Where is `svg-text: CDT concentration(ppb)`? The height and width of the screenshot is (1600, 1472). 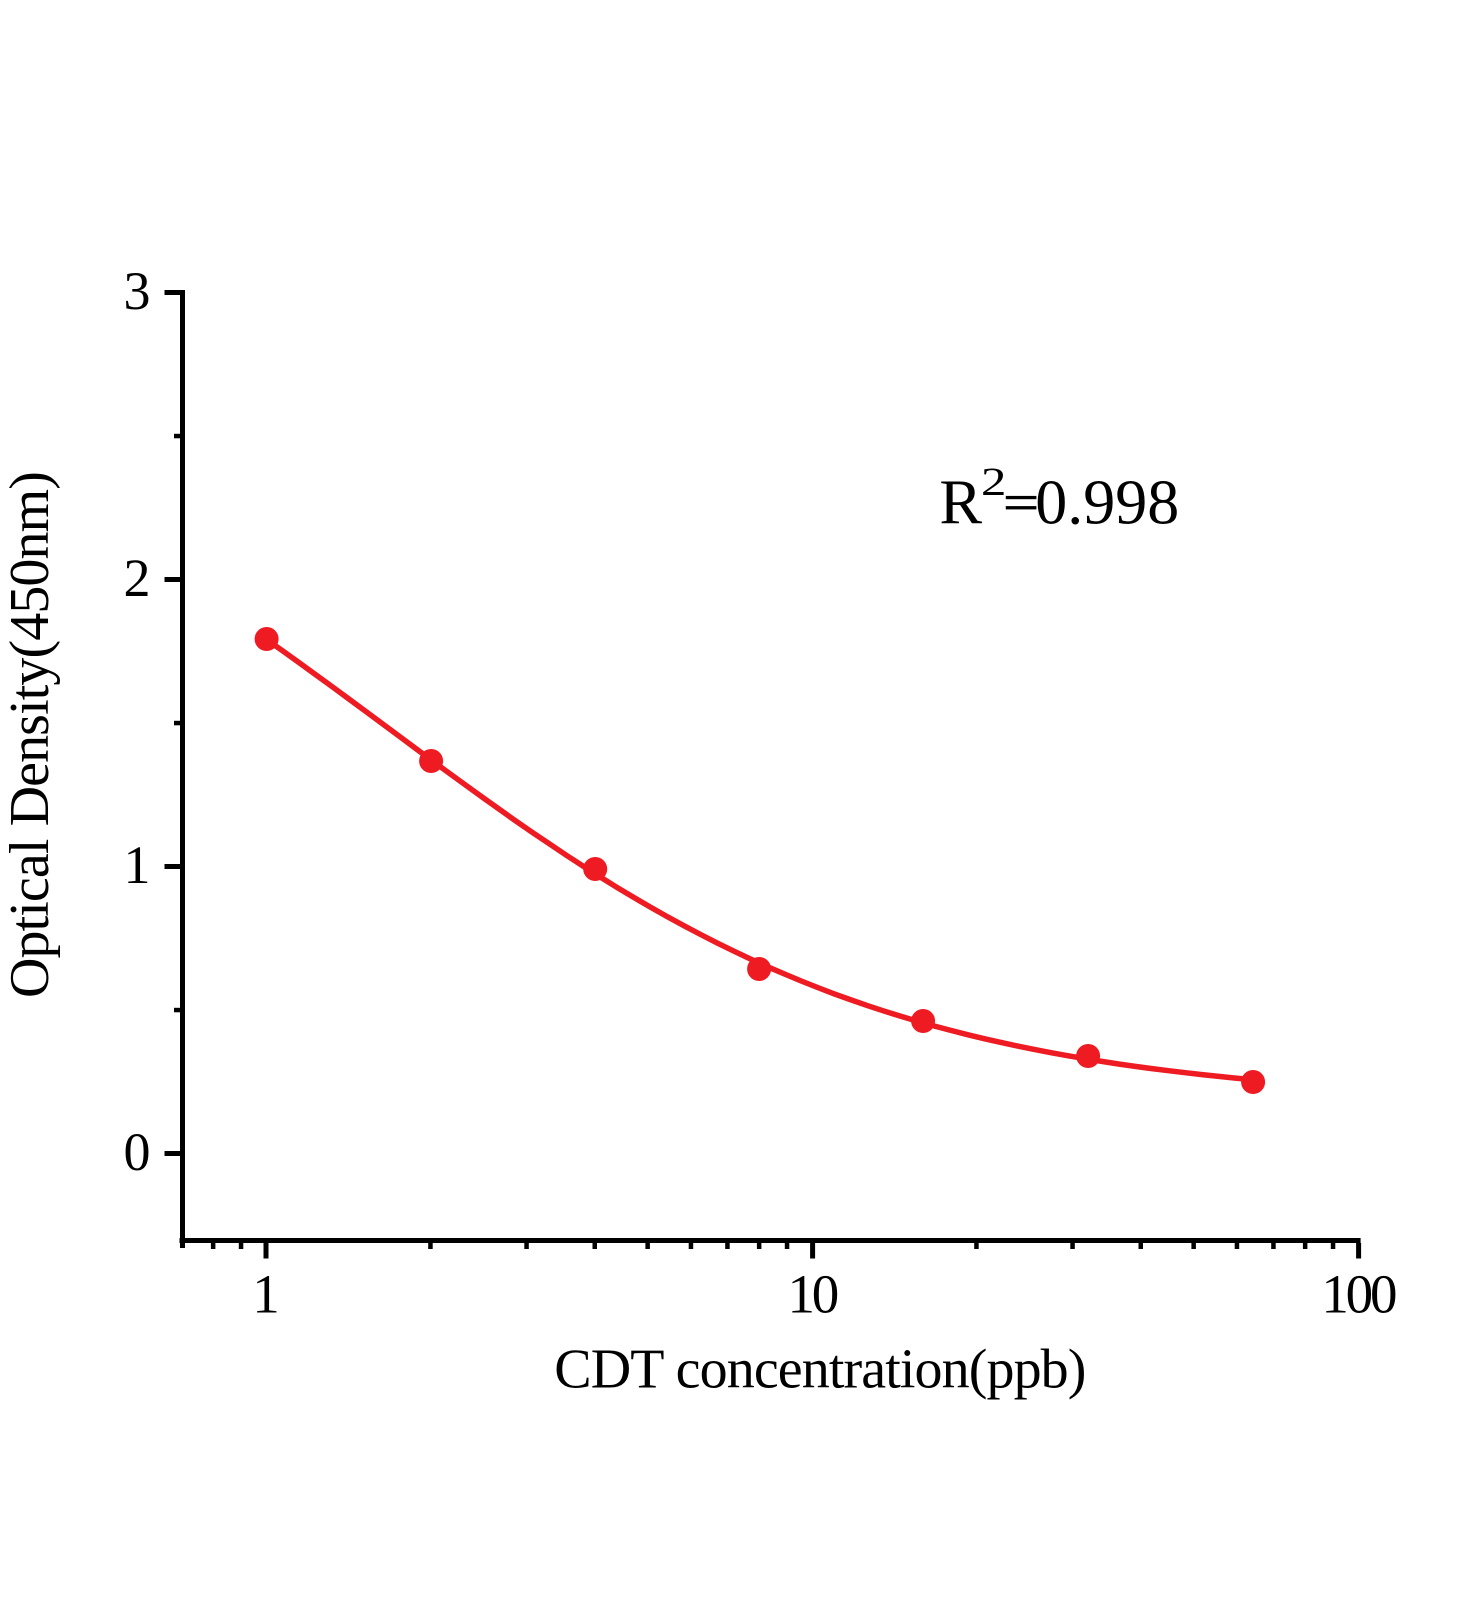
svg-text: CDT concentration(ppb) is located at coordinates (819, 1370).